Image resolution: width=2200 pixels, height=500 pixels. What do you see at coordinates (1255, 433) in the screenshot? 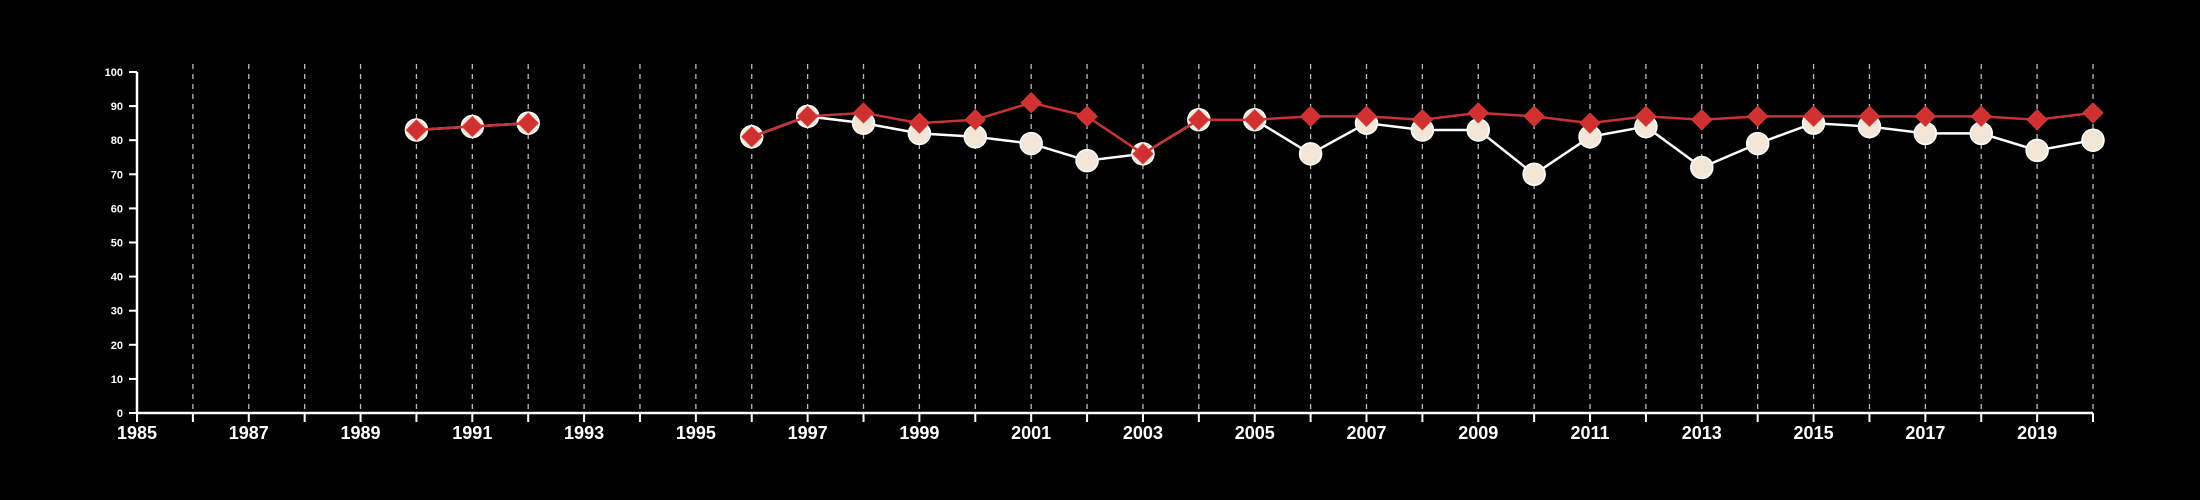
I see `x-tick-label: 2005` at bounding box center [1255, 433].